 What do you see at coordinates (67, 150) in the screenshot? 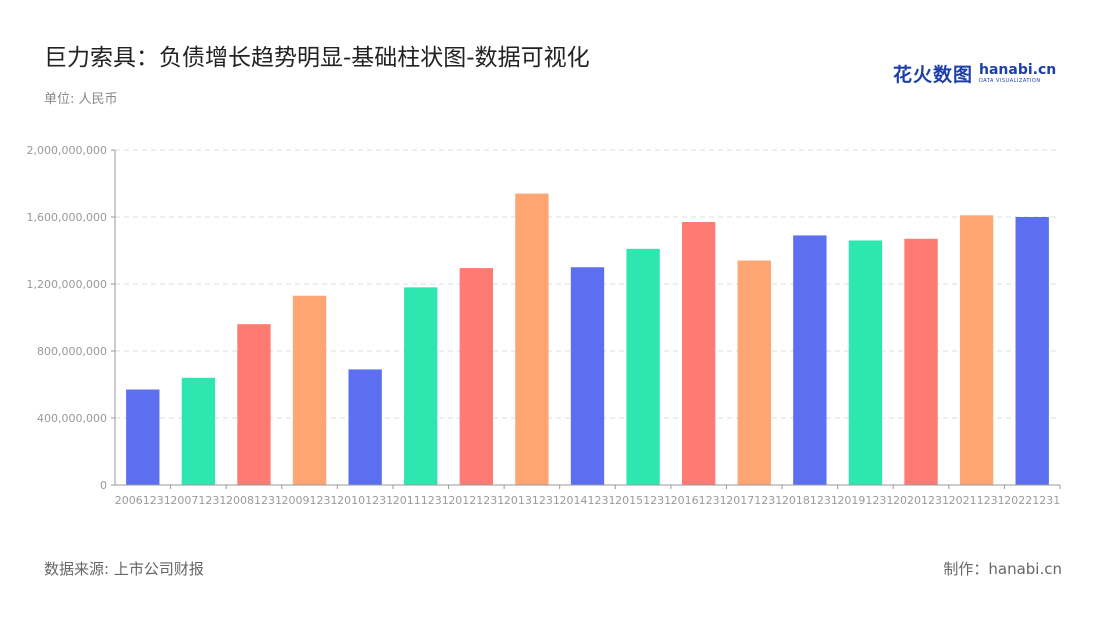
I see `y-tick-label: 2,000,000,000` at bounding box center [67, 150].